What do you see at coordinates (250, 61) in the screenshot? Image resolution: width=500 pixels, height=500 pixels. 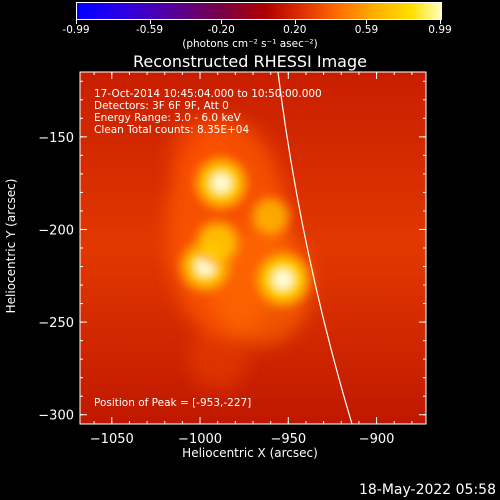 I see `chart-title: Reconstructed RHESSI Image` at bounding box center [250, 61].